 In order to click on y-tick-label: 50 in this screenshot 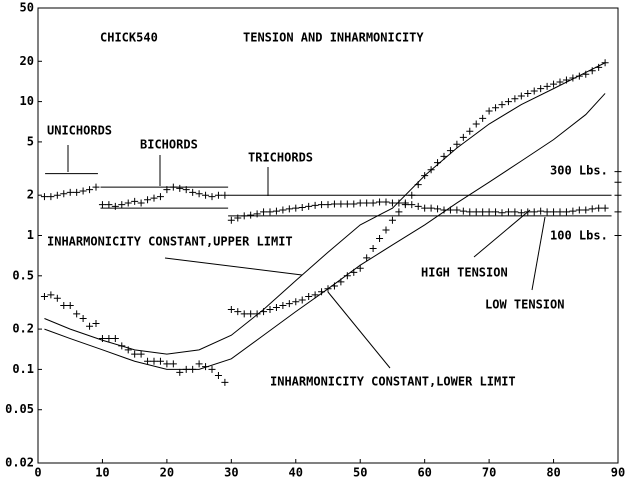, I will do `click(27, 8)`.